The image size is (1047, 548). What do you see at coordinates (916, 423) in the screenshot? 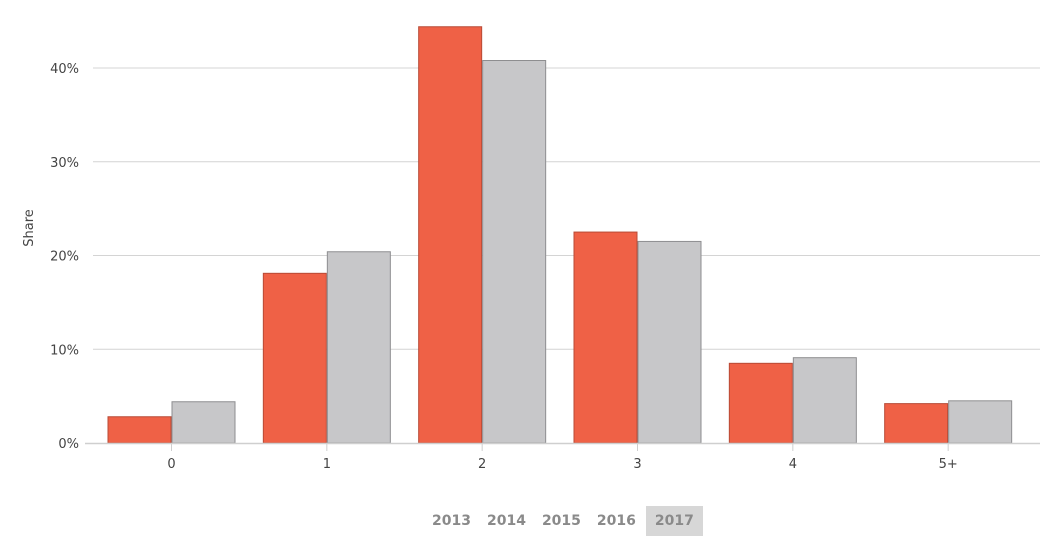
I see `bar-5+-series-1` at bounding box center [916, 423].